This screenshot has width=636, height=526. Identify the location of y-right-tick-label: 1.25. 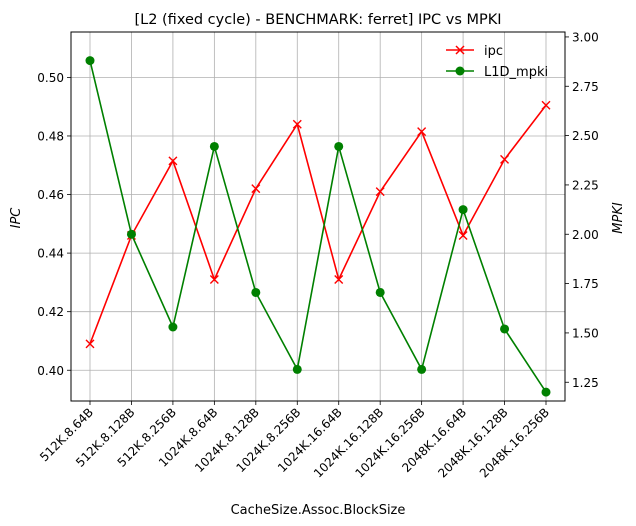
(585, 383).